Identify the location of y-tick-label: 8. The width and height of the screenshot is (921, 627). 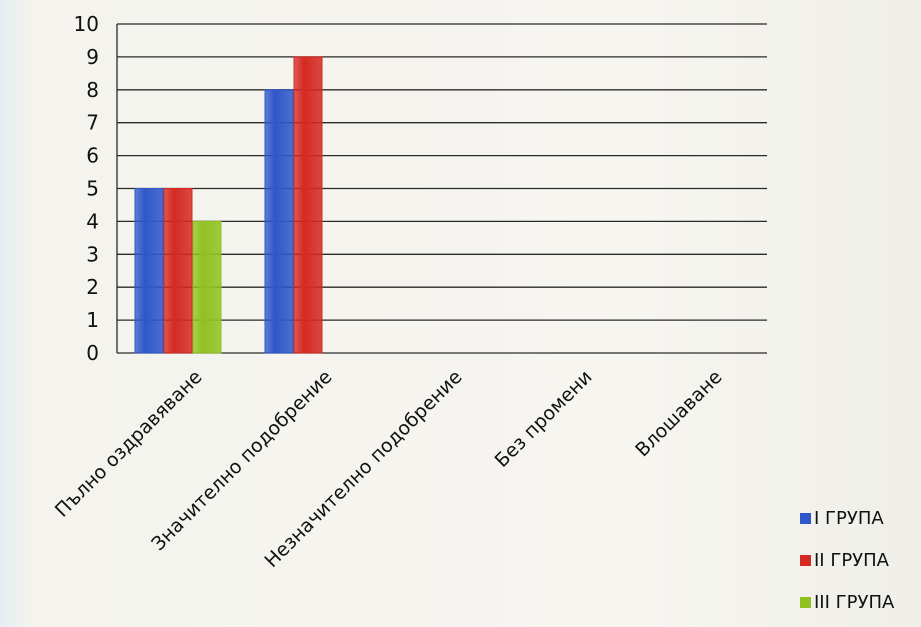
(92, 90).